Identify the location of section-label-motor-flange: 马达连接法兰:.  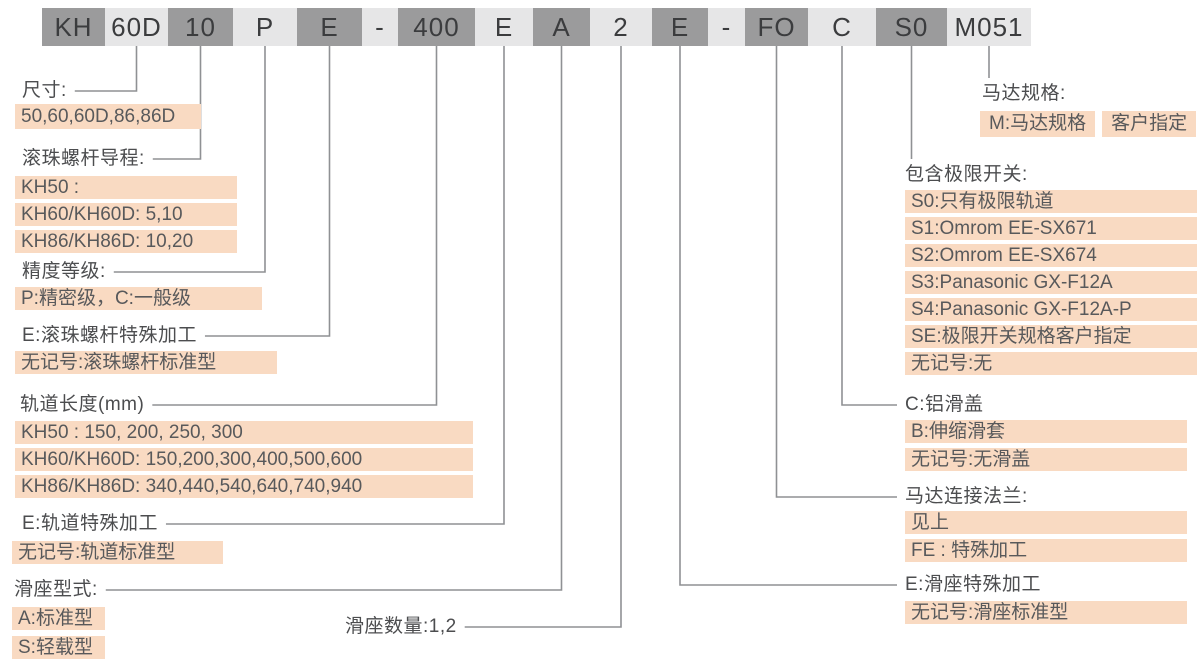
(966, 496).